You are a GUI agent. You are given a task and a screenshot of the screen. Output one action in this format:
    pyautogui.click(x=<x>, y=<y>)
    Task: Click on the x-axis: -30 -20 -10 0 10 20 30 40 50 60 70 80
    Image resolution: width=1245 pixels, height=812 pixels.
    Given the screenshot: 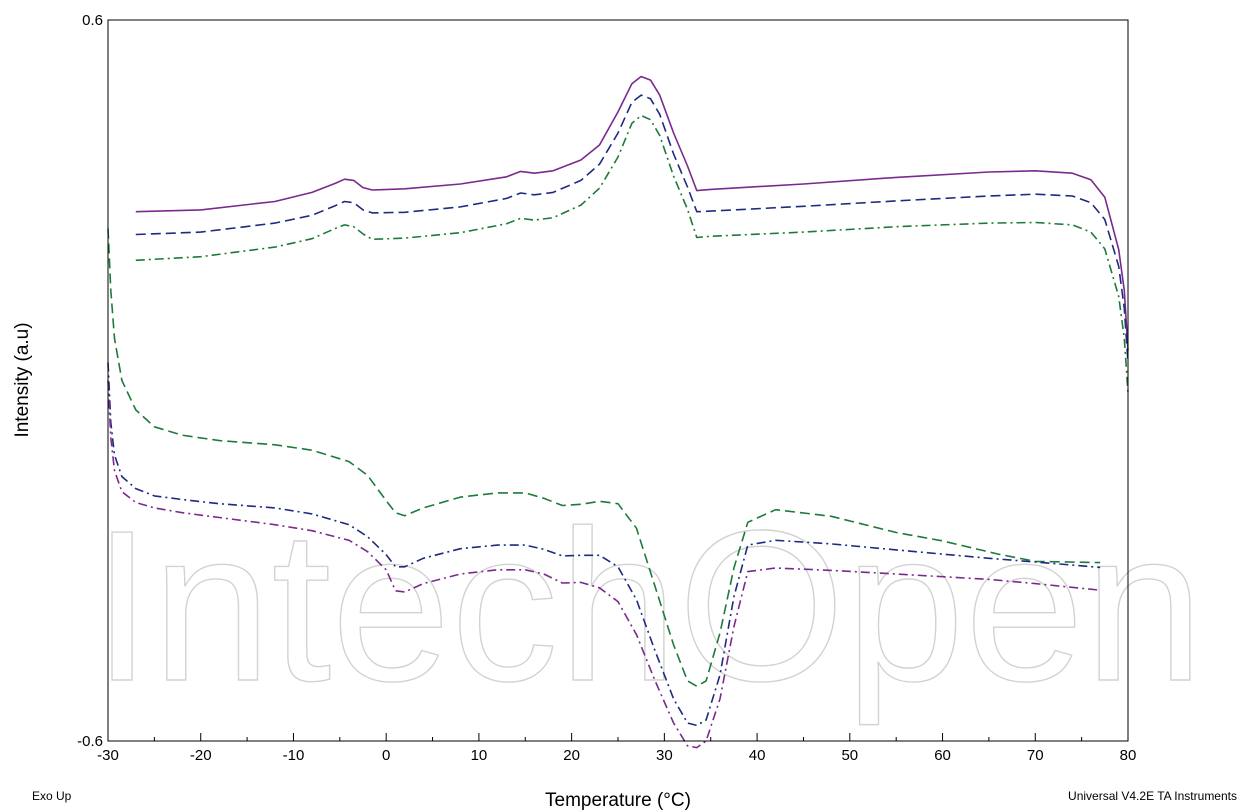 What is the action you would take?
    pyautogui.click(x=616, y=748)
    